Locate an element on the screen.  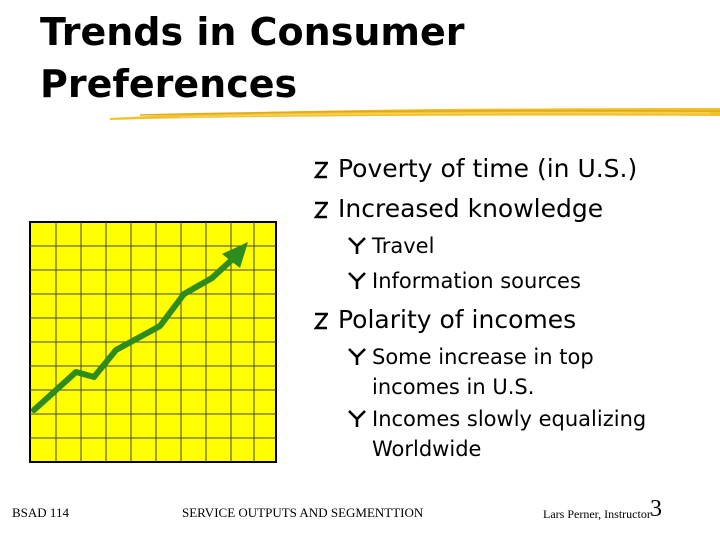
title-line-2: Preferences is located at coordinates (169, 84).